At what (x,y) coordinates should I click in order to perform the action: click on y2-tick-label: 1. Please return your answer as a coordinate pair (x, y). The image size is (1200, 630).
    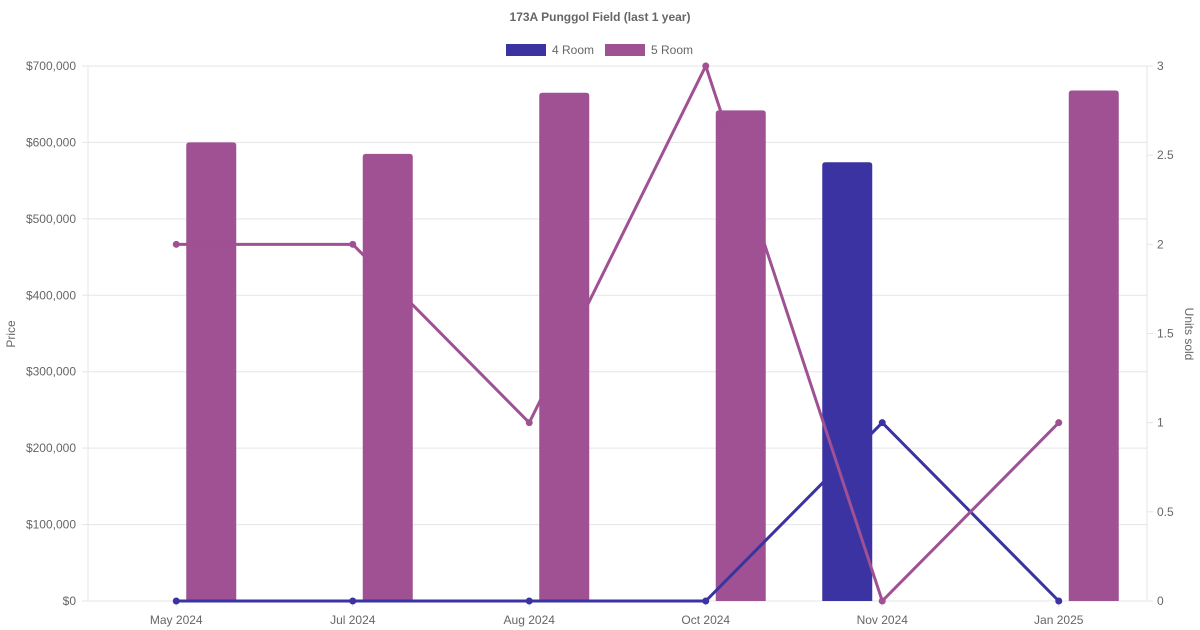
    Looking at the image, I should click on (1160, 423).